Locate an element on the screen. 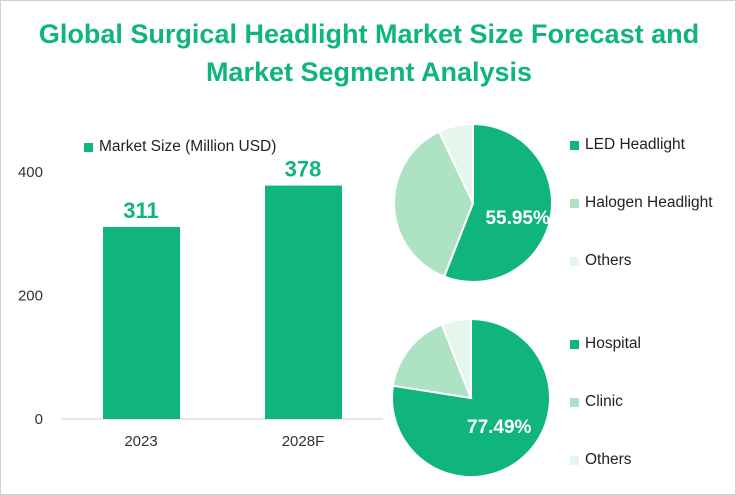 This screenshot has height=495, width=736. x-tick-label: 2023 is located at coordinates (140, 441).